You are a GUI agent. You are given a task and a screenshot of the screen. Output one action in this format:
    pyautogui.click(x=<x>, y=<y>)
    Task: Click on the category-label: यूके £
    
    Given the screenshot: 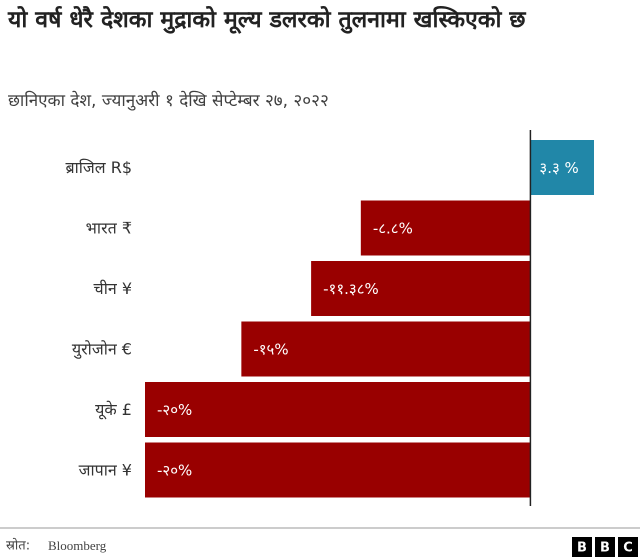 What is the action you would take?
    pyautogui.click(x=113, y=410)
    